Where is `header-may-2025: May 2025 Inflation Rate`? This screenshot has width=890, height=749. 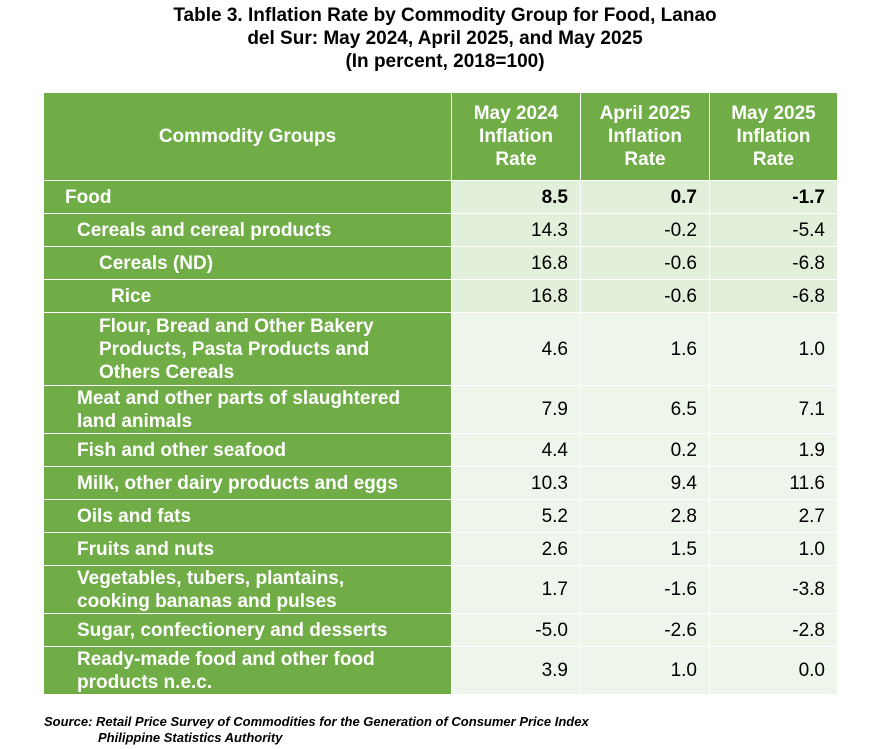 header-may-2025: May 2025 Inflation Rate is located at coordinates (773, 136).